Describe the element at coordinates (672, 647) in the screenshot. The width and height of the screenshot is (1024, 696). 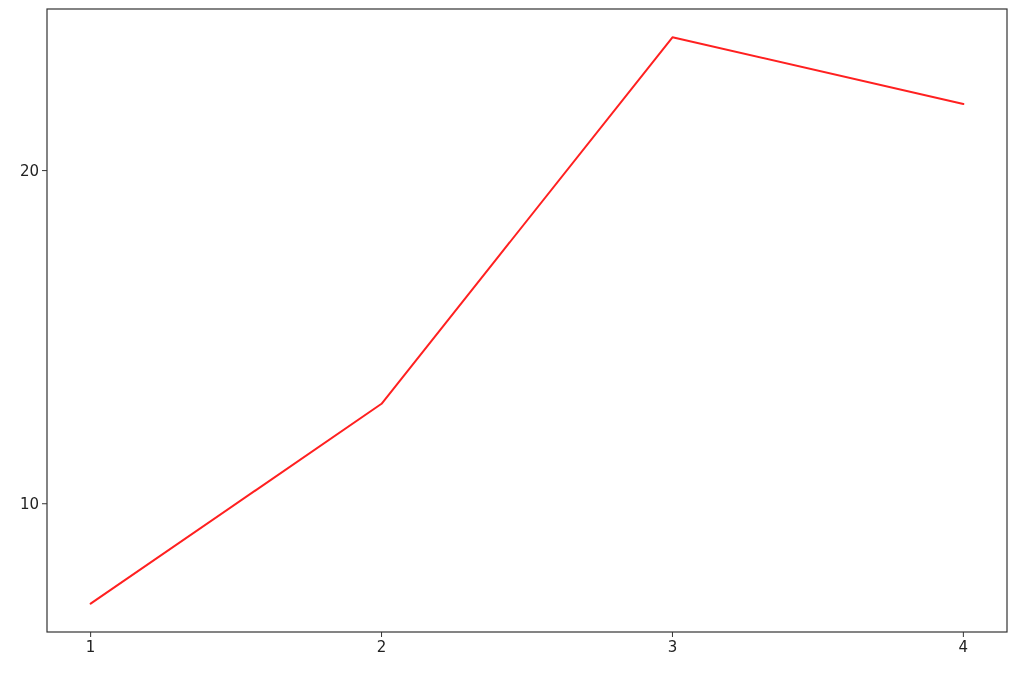
I see `x-tick-label: 3` at that location.